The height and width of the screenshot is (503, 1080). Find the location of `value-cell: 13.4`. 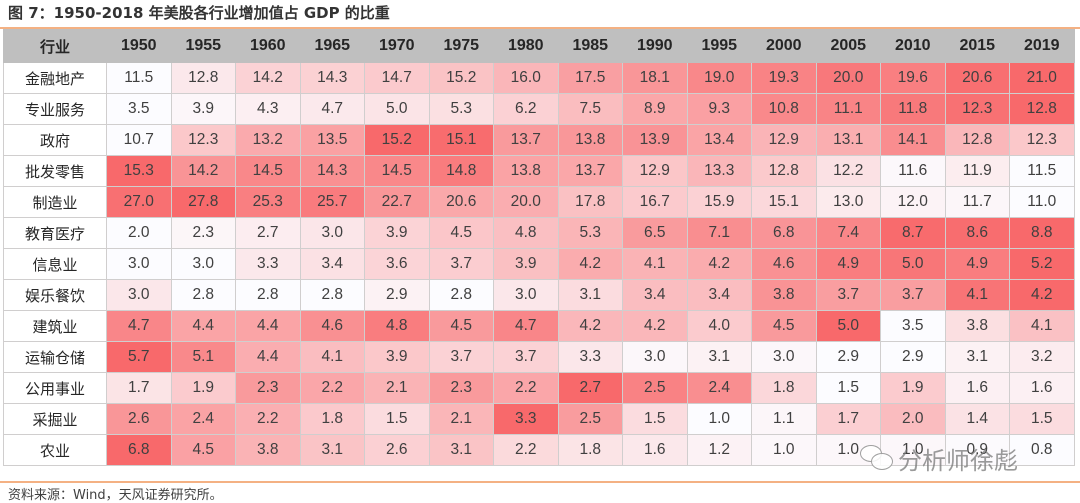

value-cell: 13.4 is located at coordinates (719, 140).